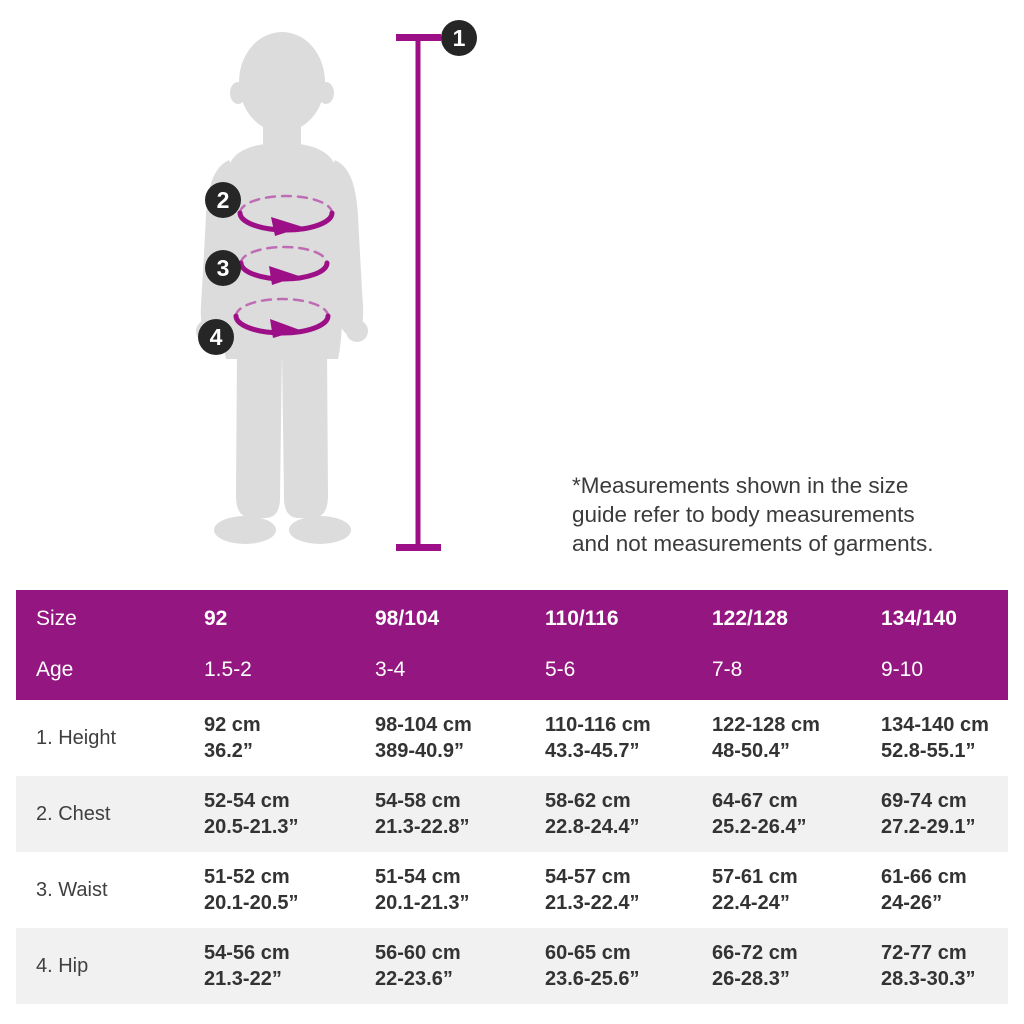 This screenshot has width=1024, height=1024. I want to click on inch-value: 22-23.6”, so click(414, 979).